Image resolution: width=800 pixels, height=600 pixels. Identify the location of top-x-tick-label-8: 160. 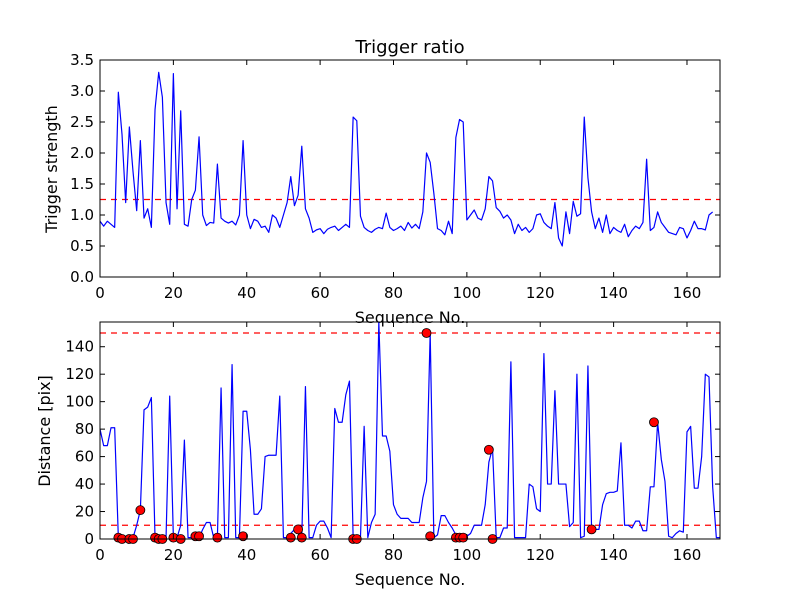
(687, 293).